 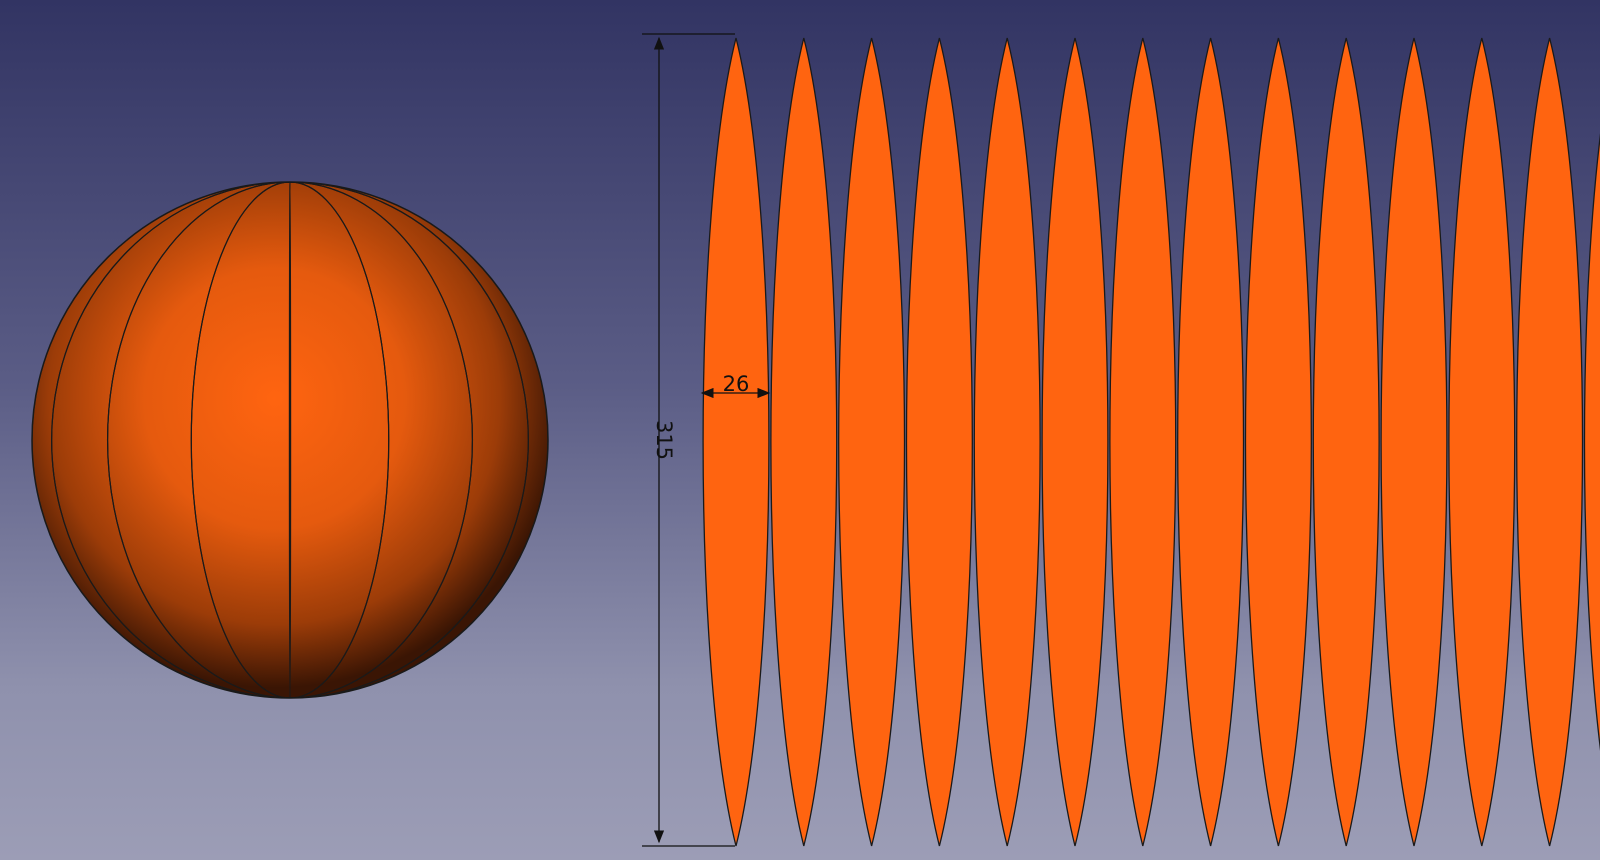 I want to click on width-dimension: 26, so click(x=735, y=385).